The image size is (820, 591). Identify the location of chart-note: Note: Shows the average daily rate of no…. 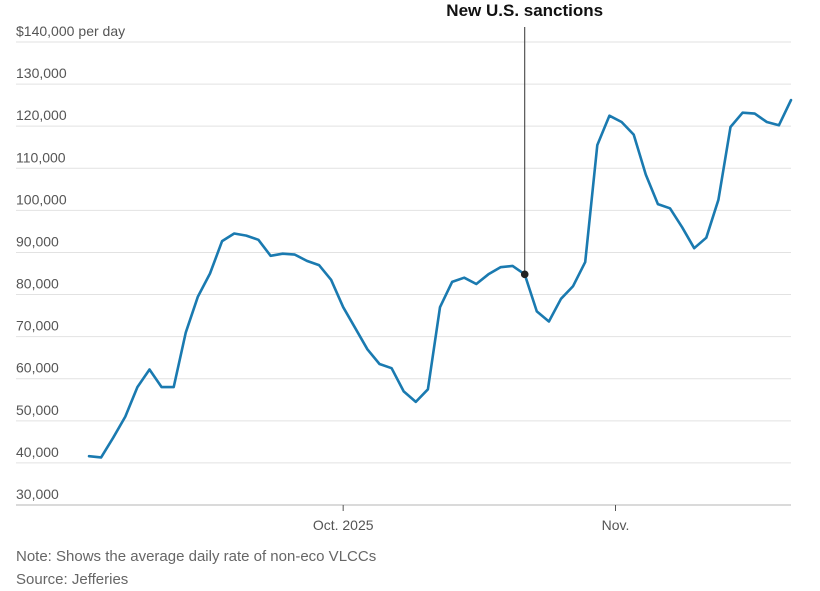
(196, 556).